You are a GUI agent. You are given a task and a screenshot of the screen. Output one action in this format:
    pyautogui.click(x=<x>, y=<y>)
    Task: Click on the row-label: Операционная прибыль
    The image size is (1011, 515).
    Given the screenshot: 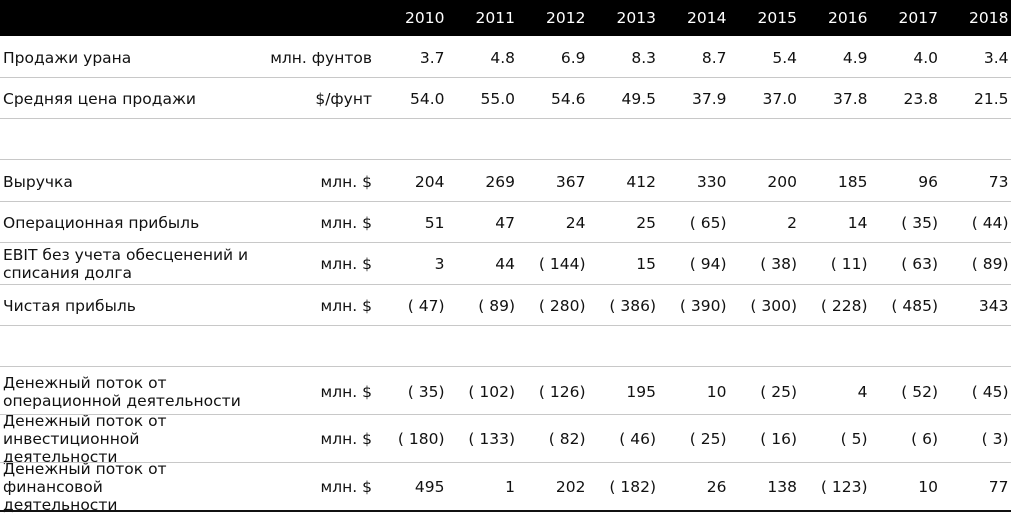 What is the action you would take?
    pyautogui.click(x=101, y=223)
    